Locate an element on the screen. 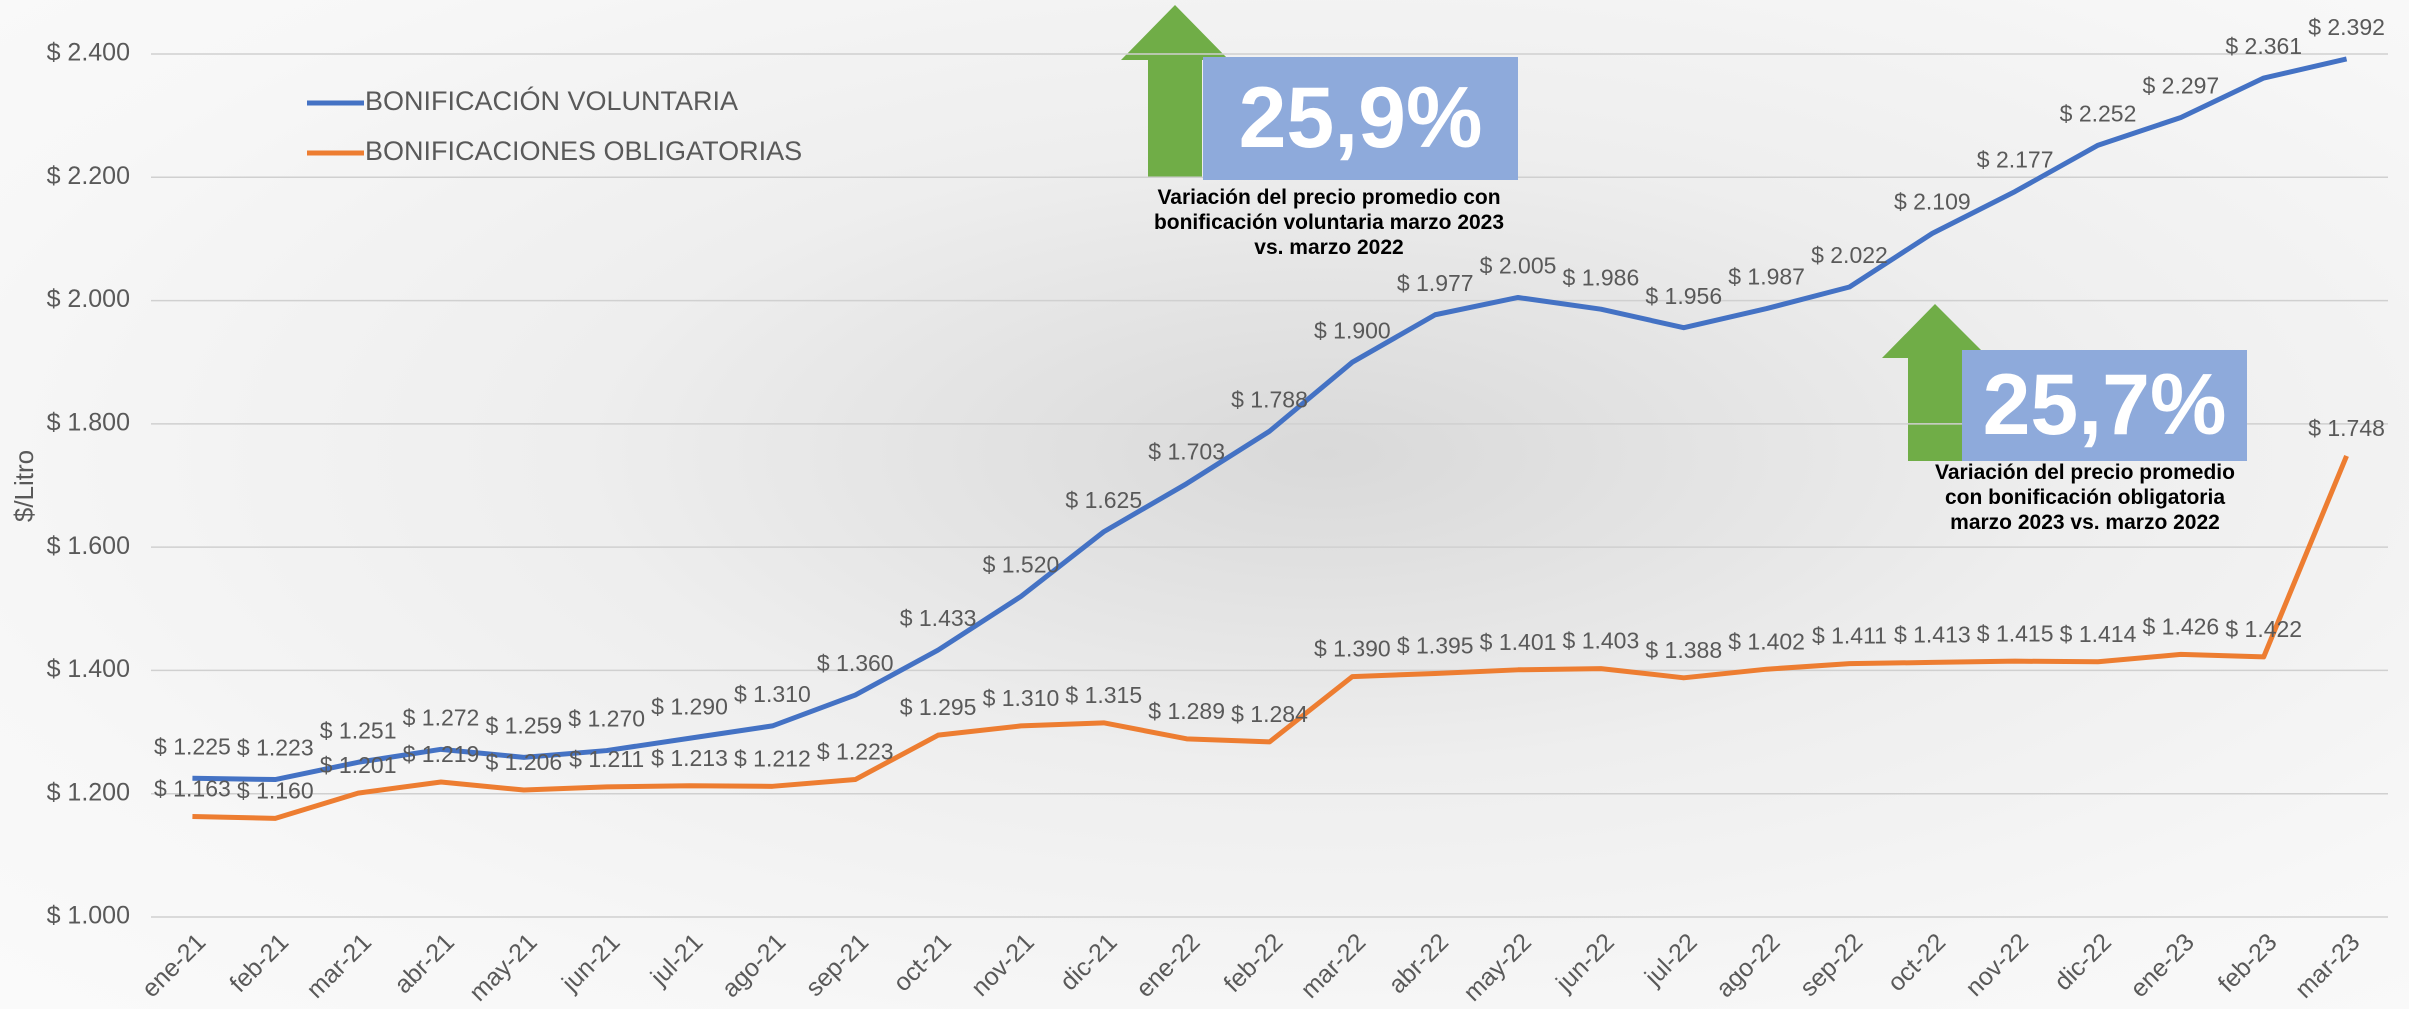 This screenshot has width=2409, height=1009. data-label: $ 1.956 is located at coordinates (1683, 296).